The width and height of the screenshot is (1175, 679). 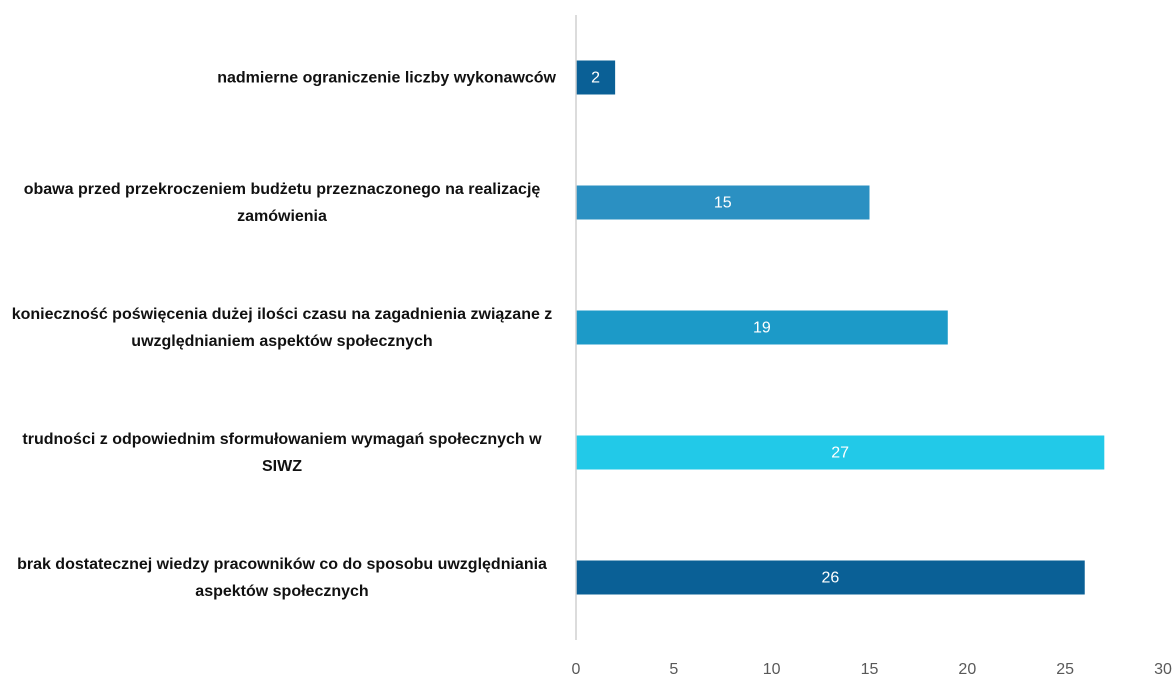 What do you see at coordinates (1163, 669) in the screenshot?
I see `x-tick-label: 30` at bounding box center [1163, 669].